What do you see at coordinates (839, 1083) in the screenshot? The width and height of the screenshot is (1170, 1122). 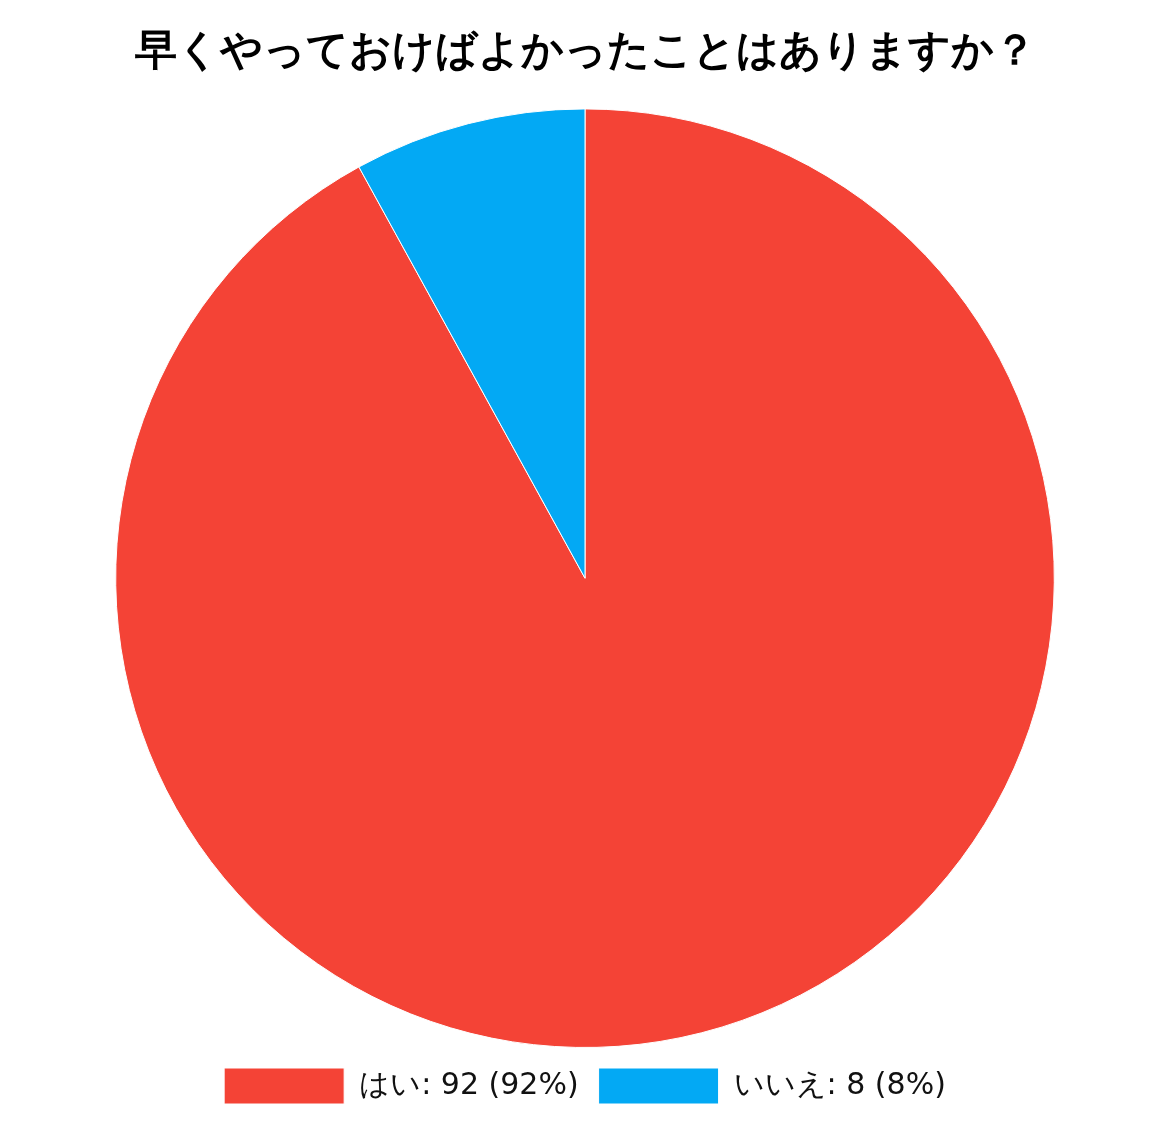 I see `legend-label: いいえ: 8 (8%)` at bounding box center [839, 1083].